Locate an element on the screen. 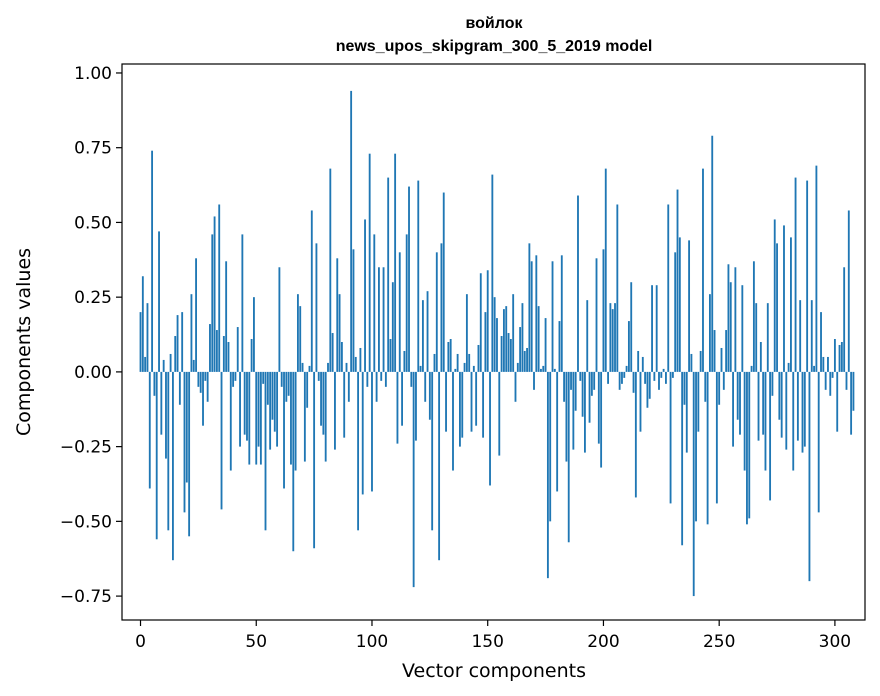 The height and width of the screenshot is (696, 880). x-tick-label: 50 is located at coordinates (256, 642).